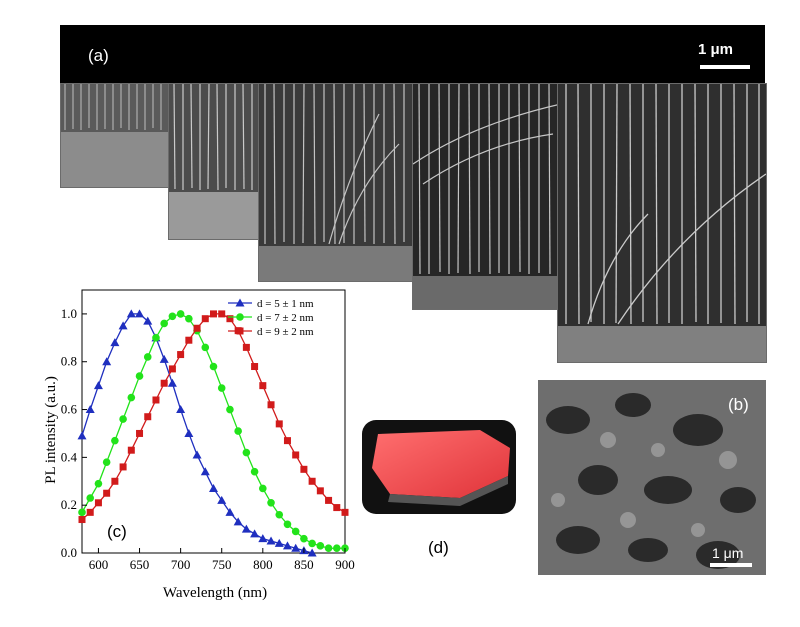 Image resolution: width=800 pixels, height=627 pixels. Describe the element at coordinates (439, 467) in the screenshot. I see `panel-d-sample-photo` at that location.